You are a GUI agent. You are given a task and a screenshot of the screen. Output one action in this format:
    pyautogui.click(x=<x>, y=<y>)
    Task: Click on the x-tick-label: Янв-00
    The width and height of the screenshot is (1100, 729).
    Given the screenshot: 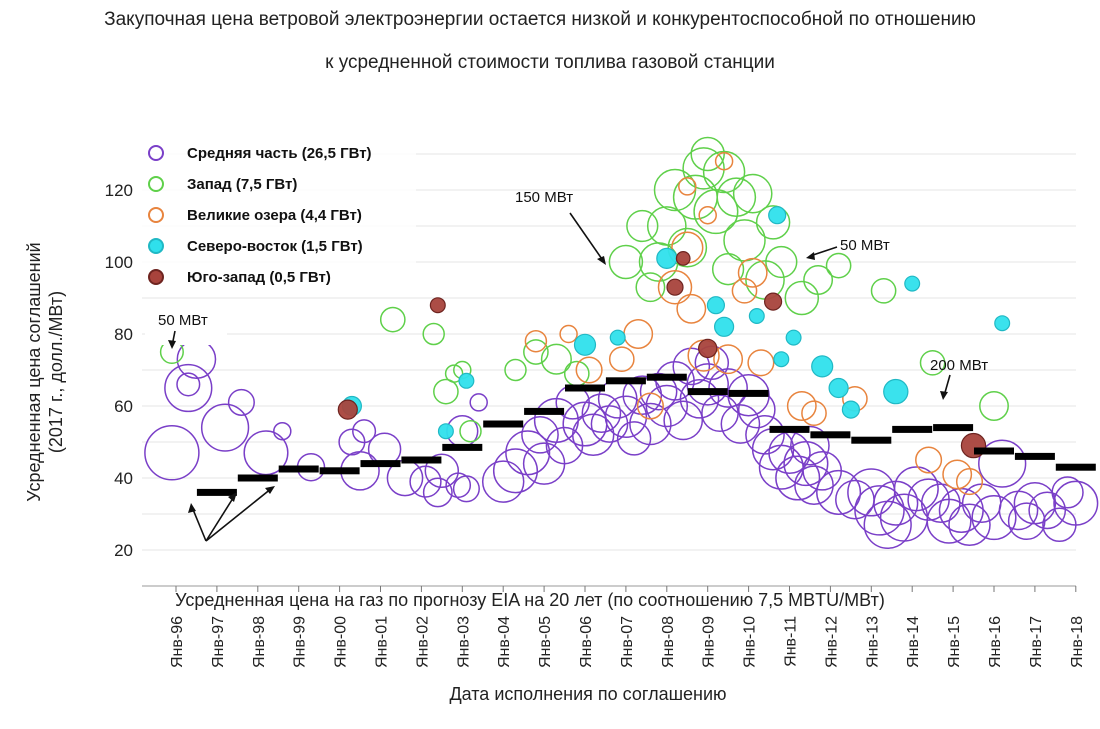 What is the action you would take?
    pyautogui.click(x=341, y=642)
    